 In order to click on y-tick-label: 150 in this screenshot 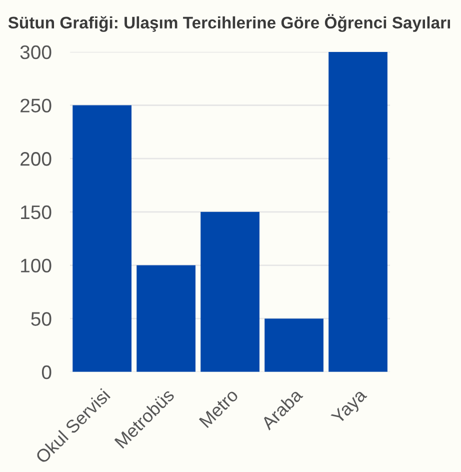, I will do `click(36, 212)`.